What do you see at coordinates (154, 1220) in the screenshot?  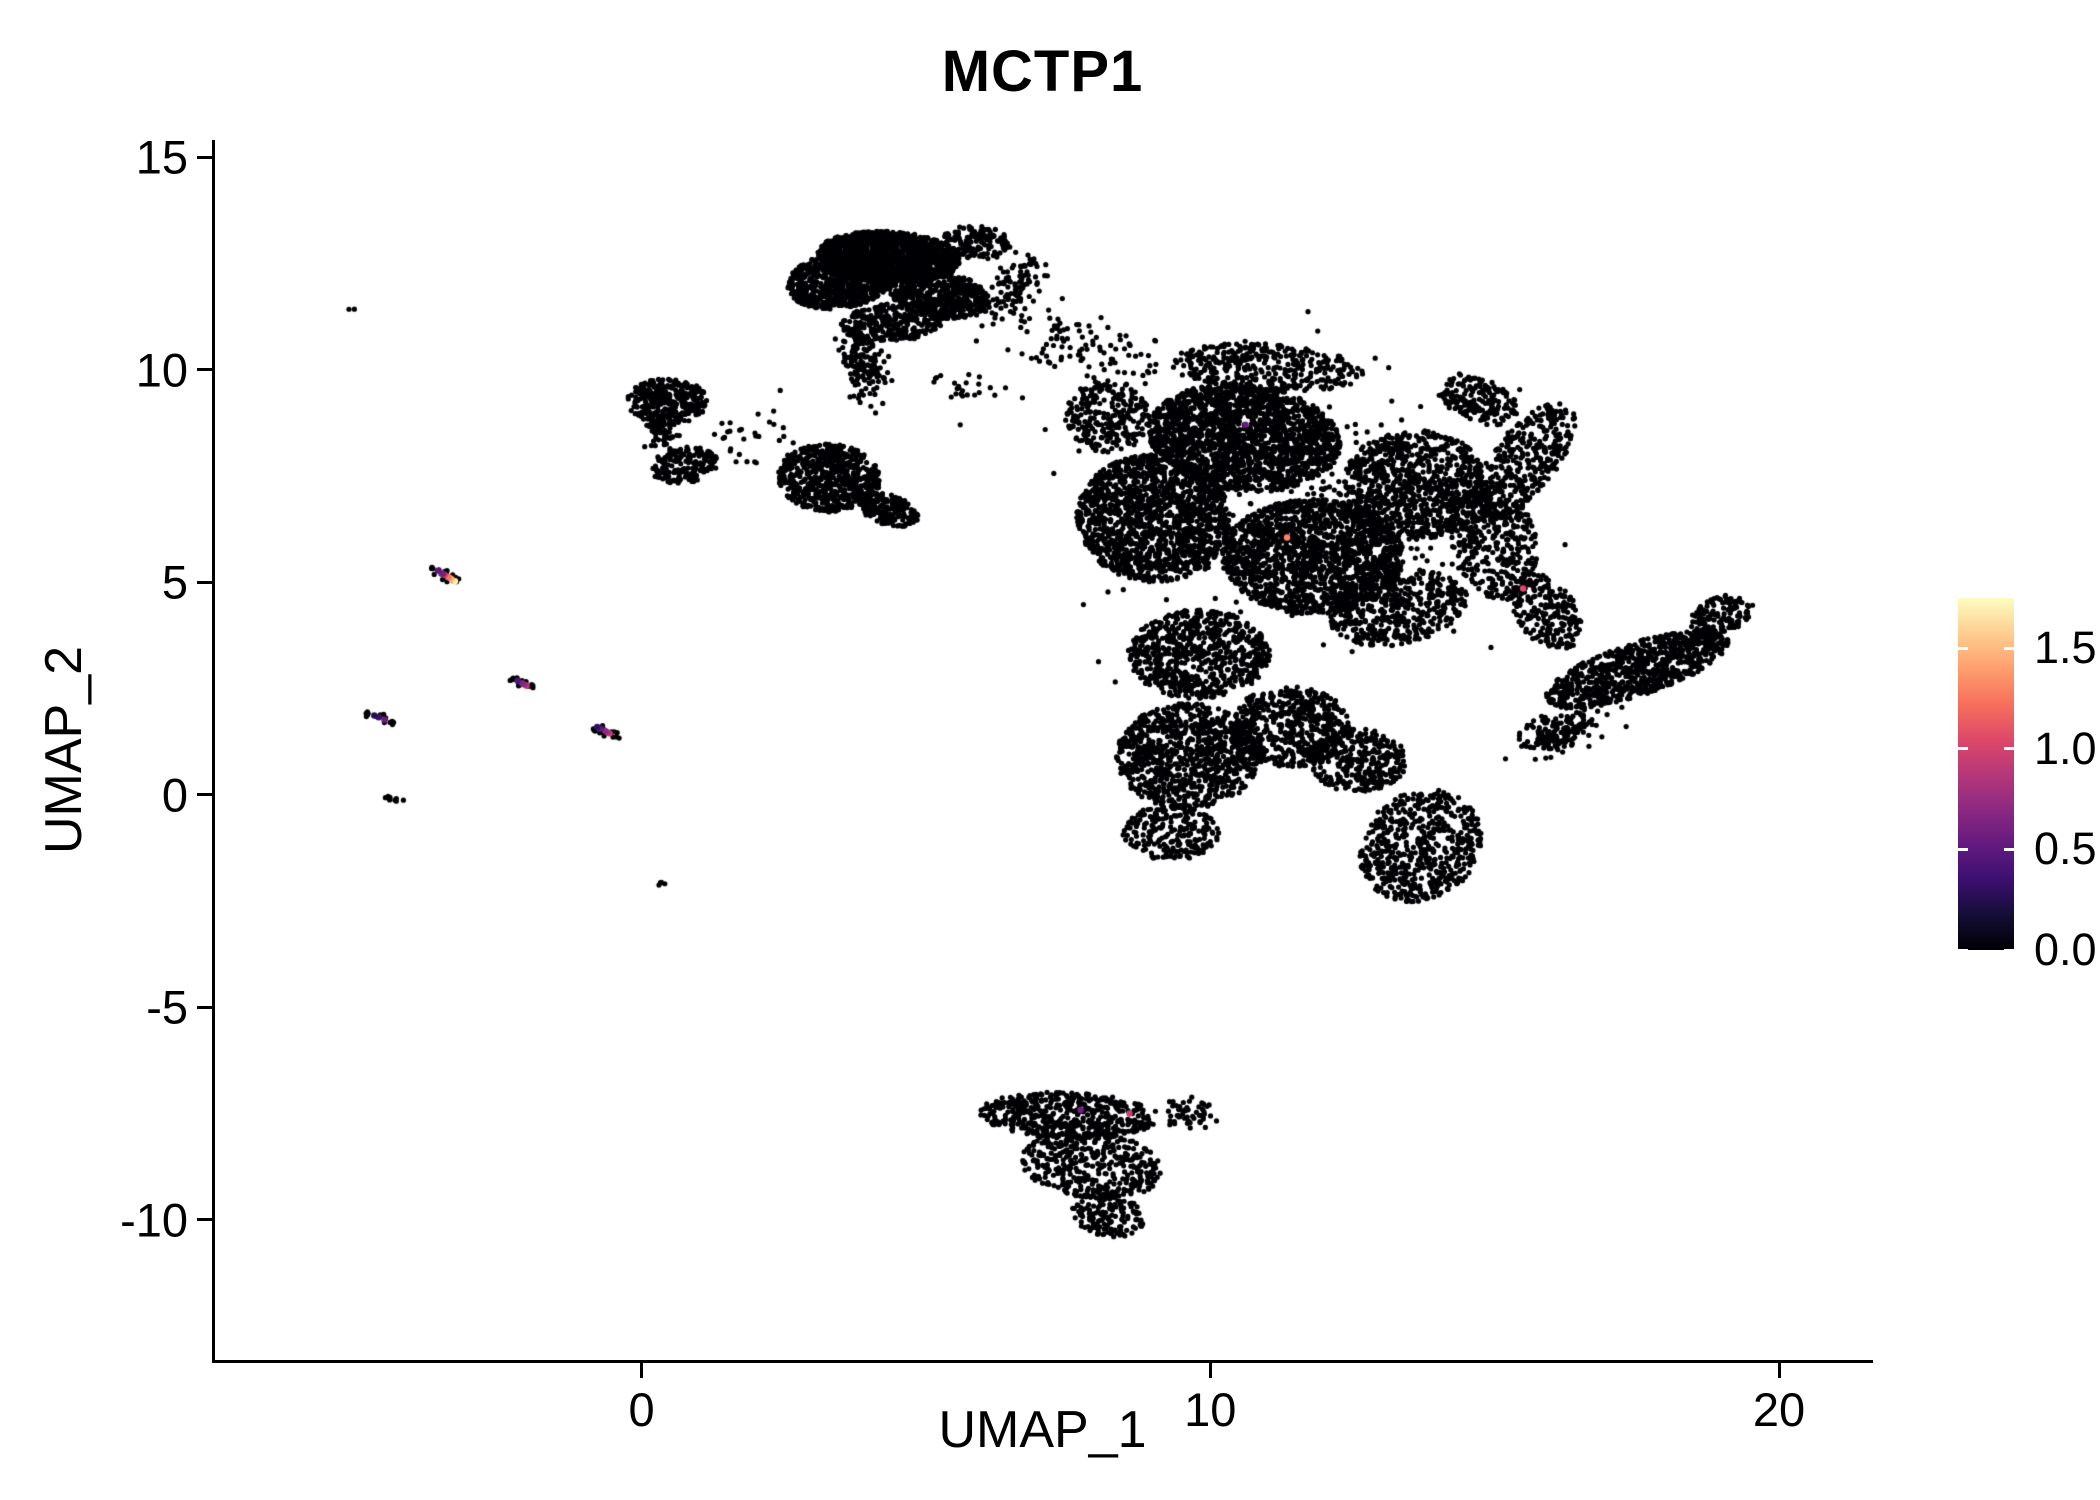 I see `y-tick-label: -10` at bounding box center [154, 1220].